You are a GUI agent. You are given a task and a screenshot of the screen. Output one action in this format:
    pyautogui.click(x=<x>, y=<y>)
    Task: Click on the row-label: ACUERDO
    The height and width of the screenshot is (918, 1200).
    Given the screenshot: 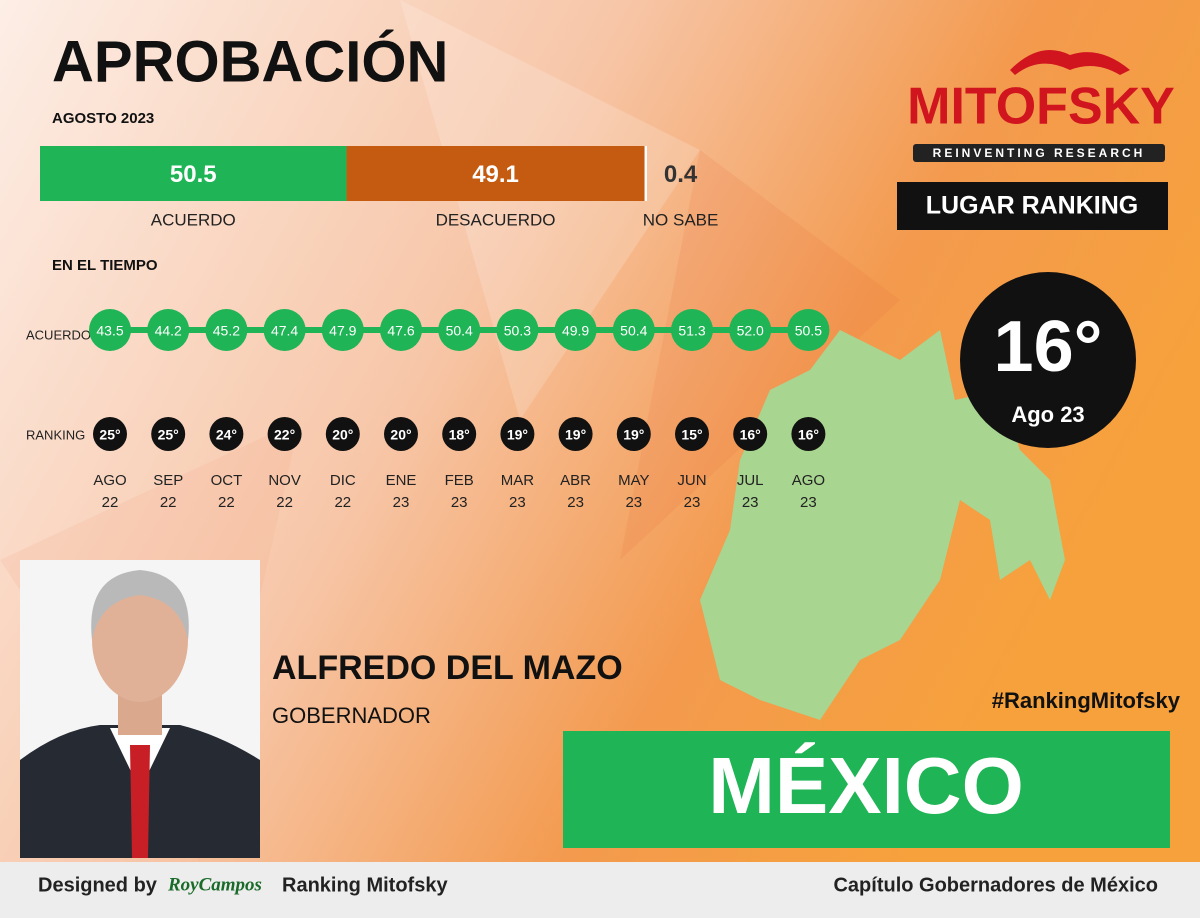 What is the action you would take?
    pyautogui.click(x=58, y=334)
    